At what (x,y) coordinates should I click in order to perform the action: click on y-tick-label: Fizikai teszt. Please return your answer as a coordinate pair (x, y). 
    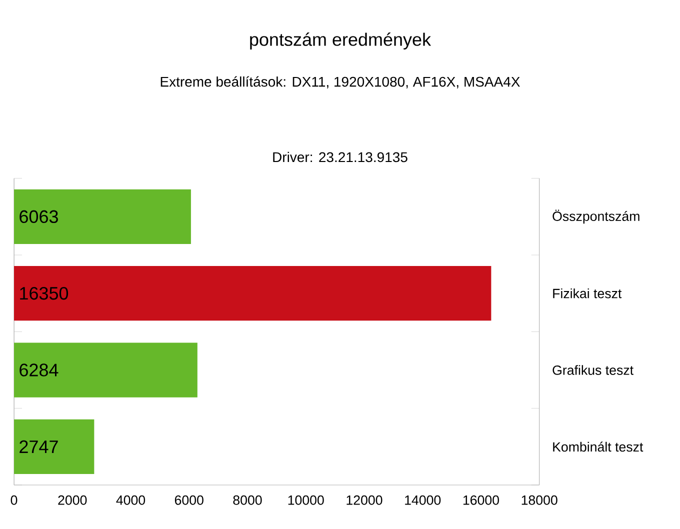
    Looking at the image, I should click on (587, 293).